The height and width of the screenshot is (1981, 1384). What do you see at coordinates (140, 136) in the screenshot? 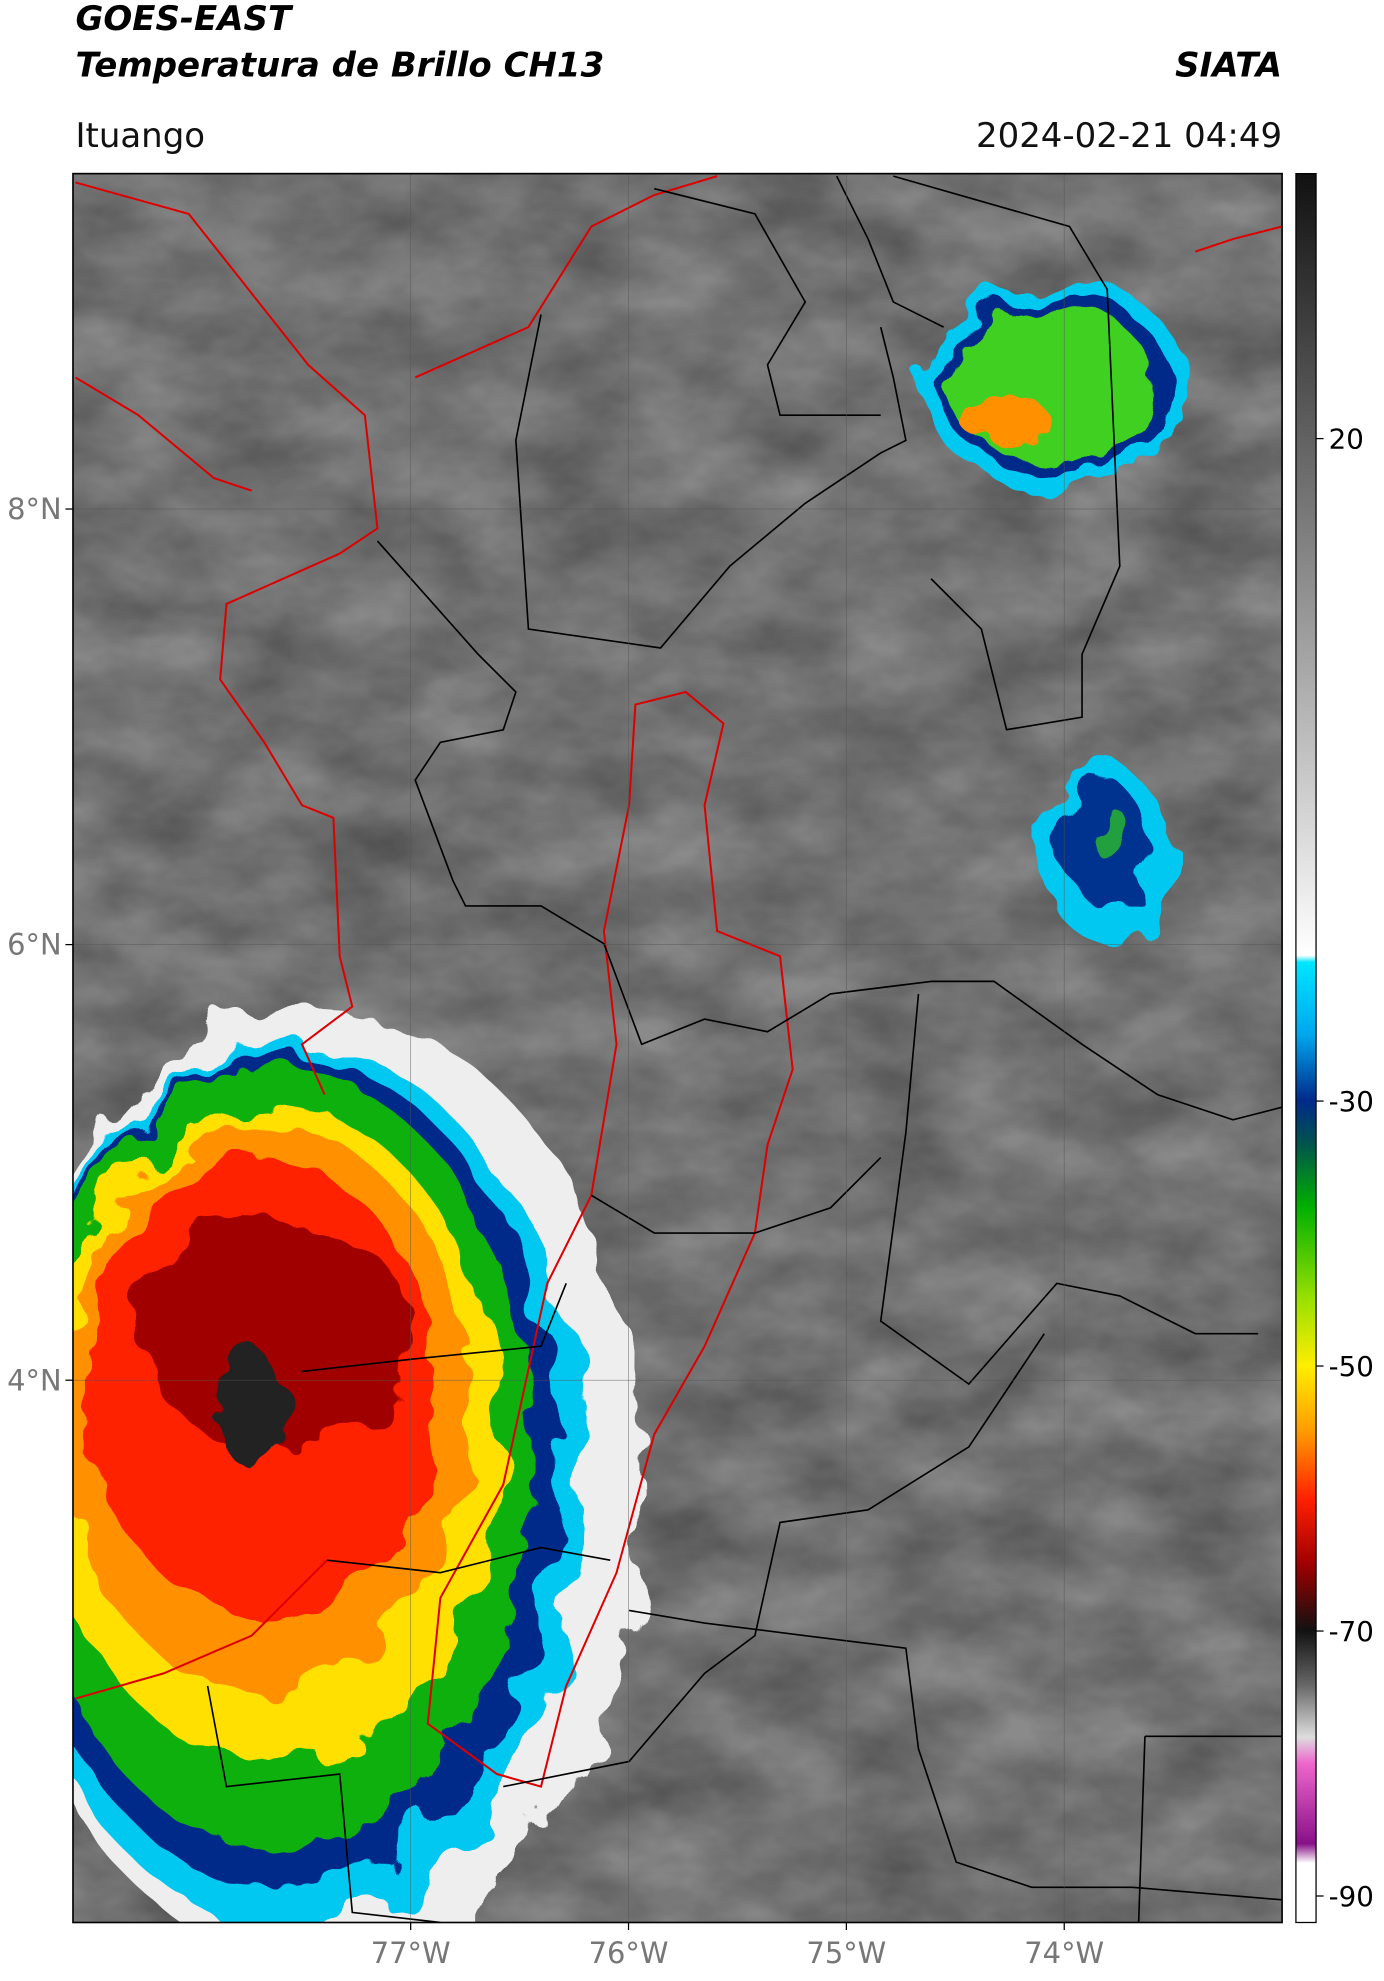
I see `location: Ituango` at bounding box center [140, 136].